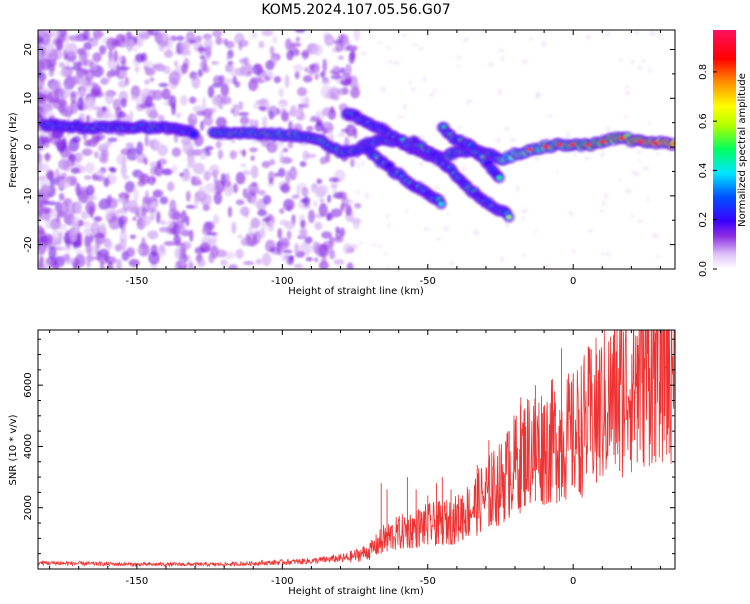  What do you see at coordinates (703, 269) in the screenshot?
I see `colorbar-tick-label-0: 0.0` at bounding box center [703, 269].